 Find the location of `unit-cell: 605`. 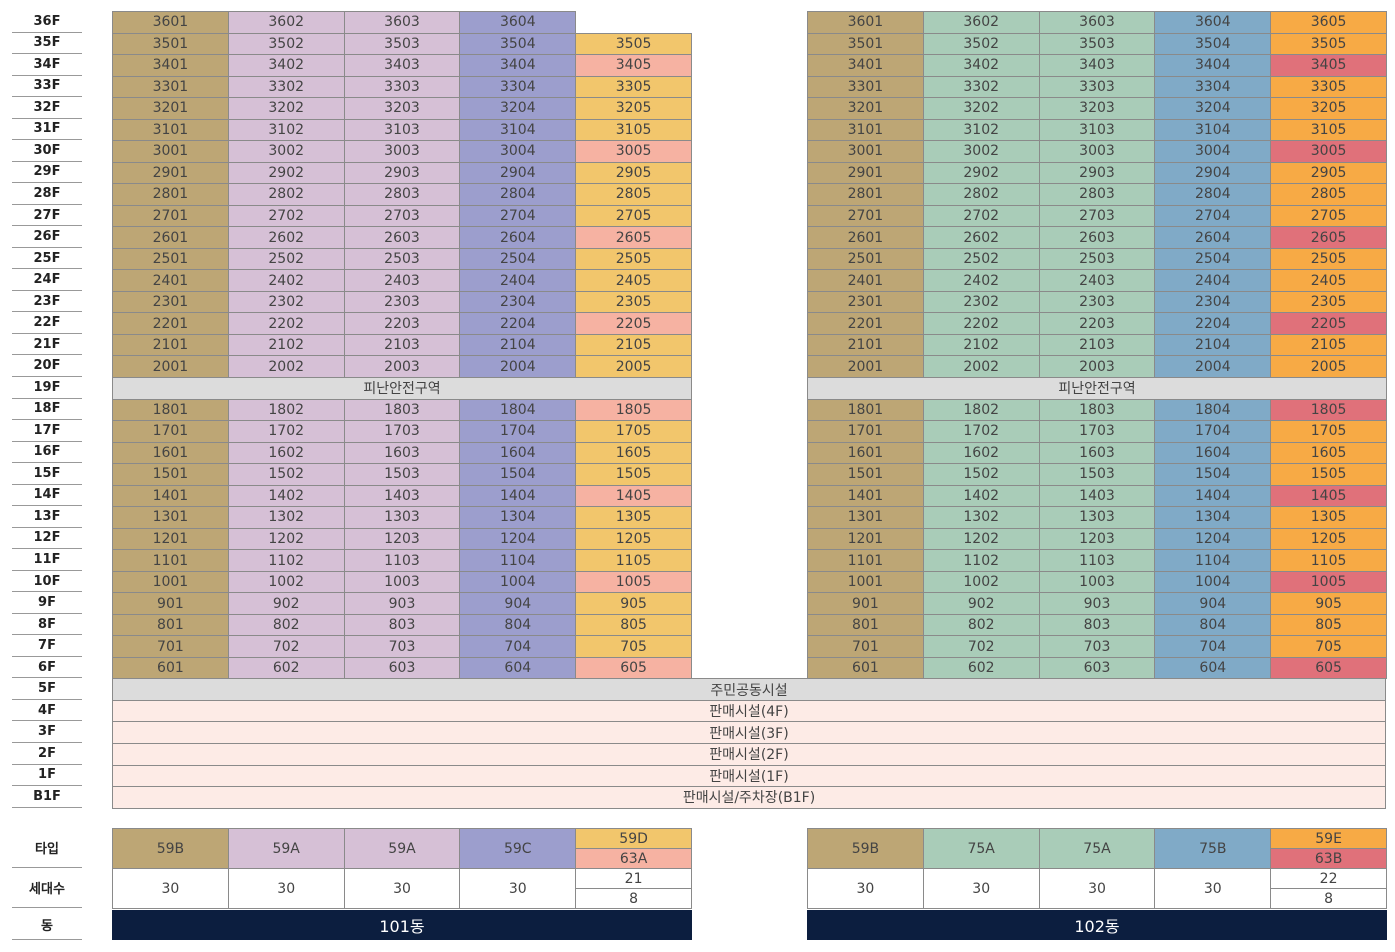

unit-cell: 605 is located at coordinates (633, 668).